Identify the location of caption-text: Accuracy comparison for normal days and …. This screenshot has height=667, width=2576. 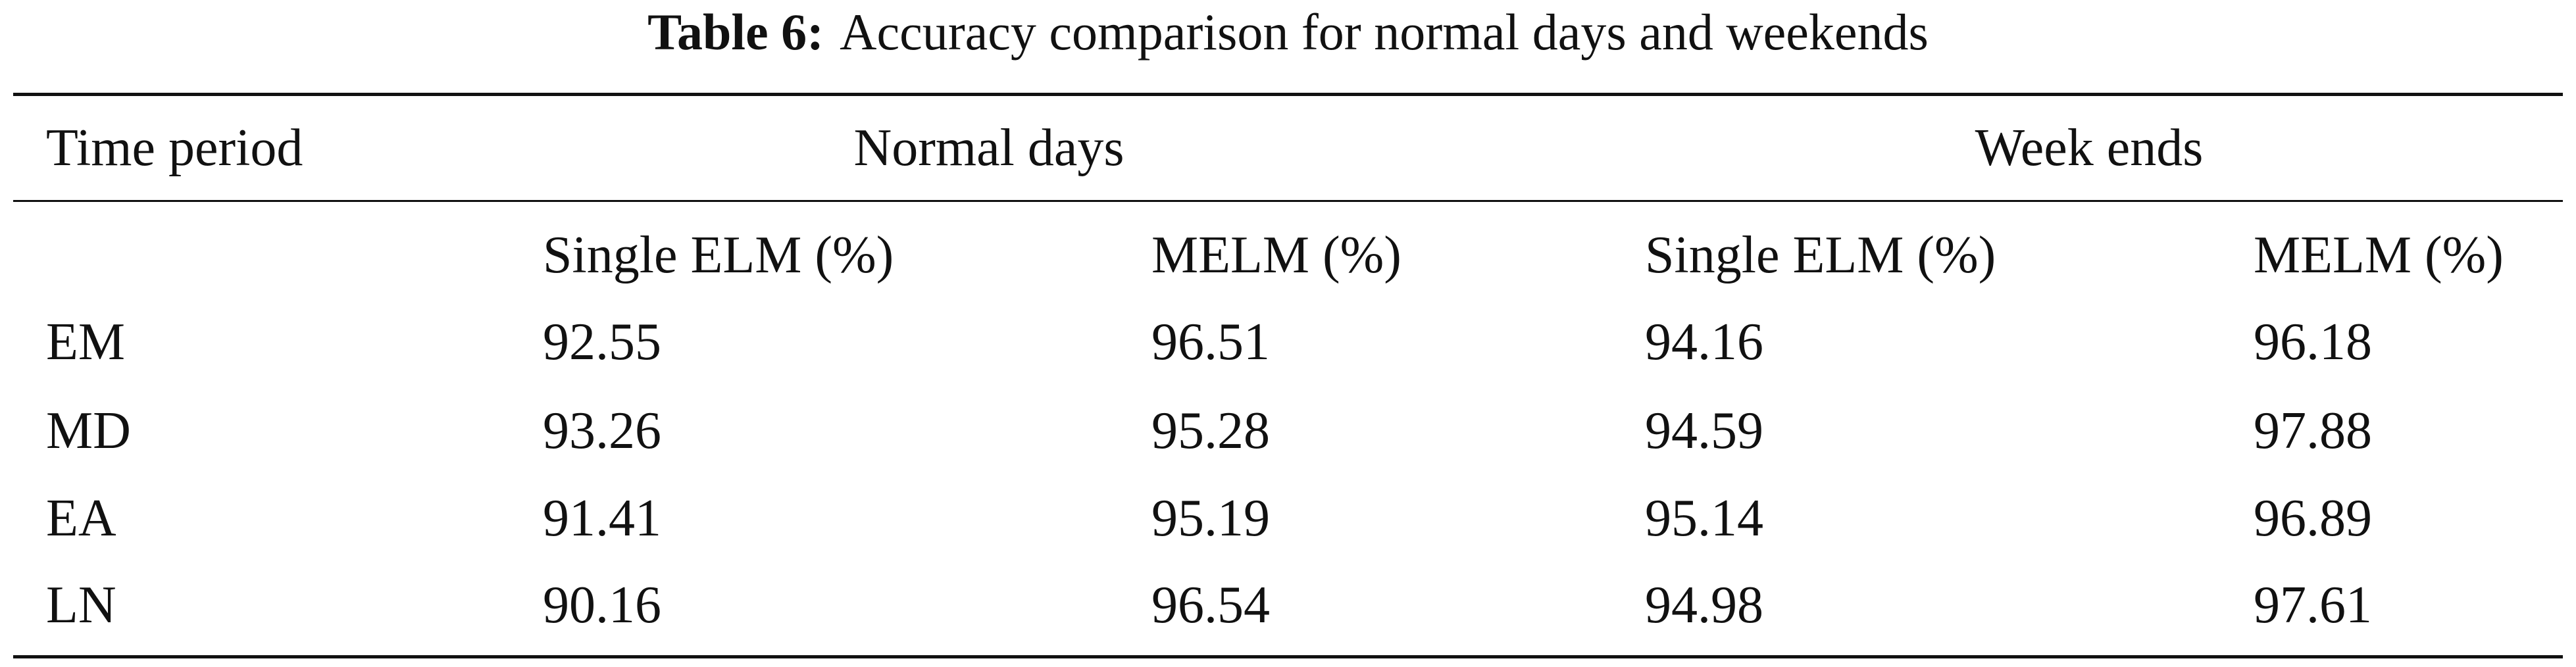
(1384, 32).